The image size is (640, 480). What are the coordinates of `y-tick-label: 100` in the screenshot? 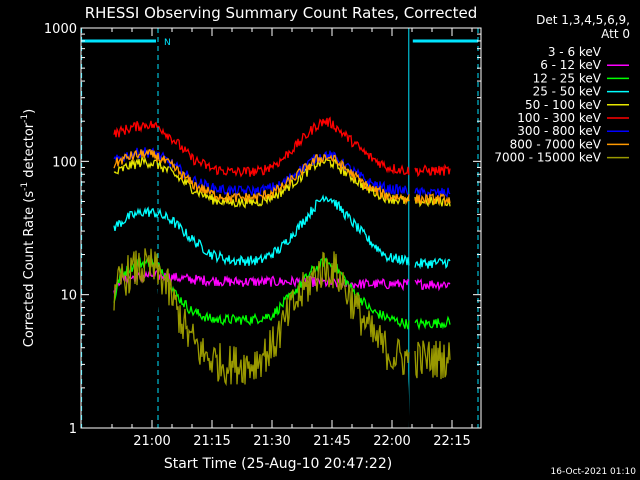 It's located at (64, 162).